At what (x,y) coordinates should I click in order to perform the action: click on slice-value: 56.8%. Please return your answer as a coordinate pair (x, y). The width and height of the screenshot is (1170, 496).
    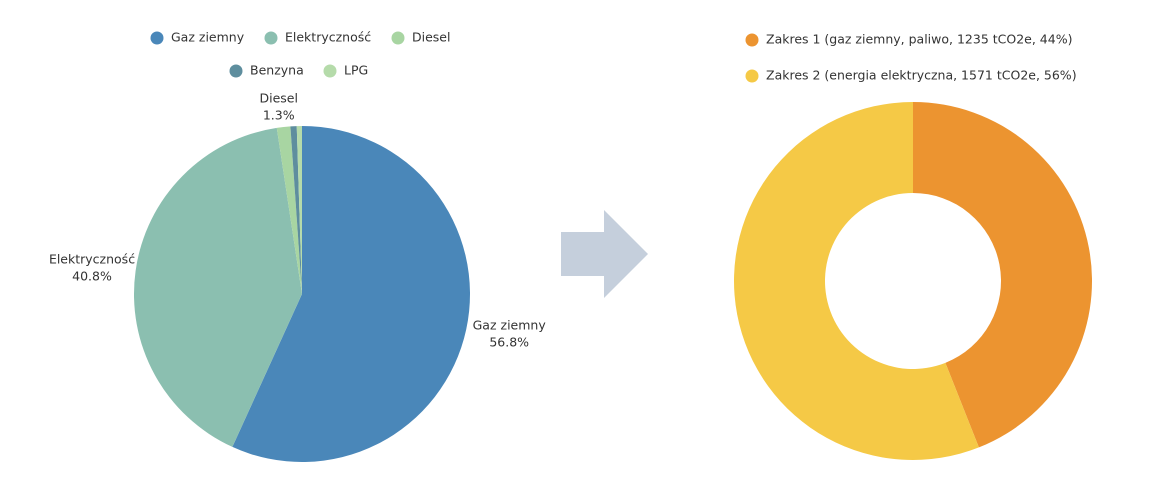
    Looking at the image, I should click on (509, 341).